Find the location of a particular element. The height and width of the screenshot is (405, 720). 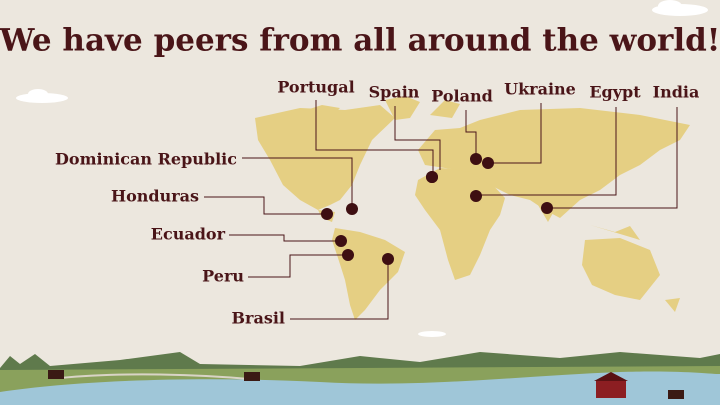

location-label: Egypt is located at coordinates (615, 92).